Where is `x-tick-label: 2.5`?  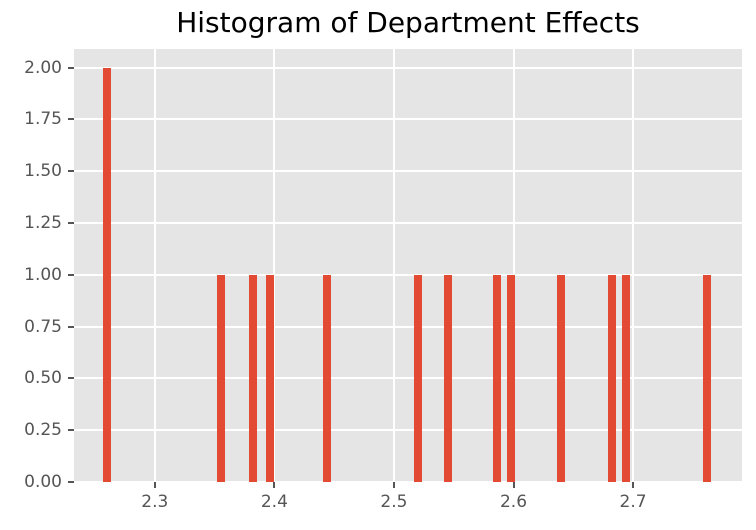
x-tick-label: 2.5 is located at coordinates (394, 502).